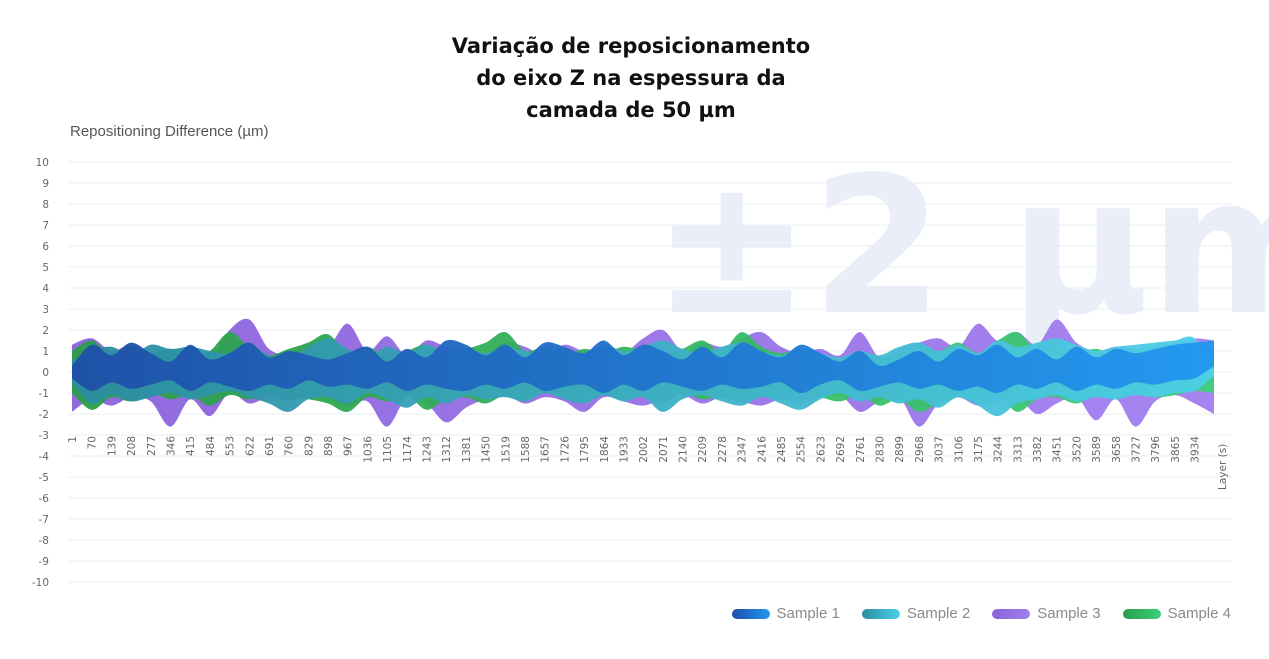  What do you see at coordinates (861, 449) in the screenshot?
I see `x-tick-label: 2761` at bounding box center [861, 449].